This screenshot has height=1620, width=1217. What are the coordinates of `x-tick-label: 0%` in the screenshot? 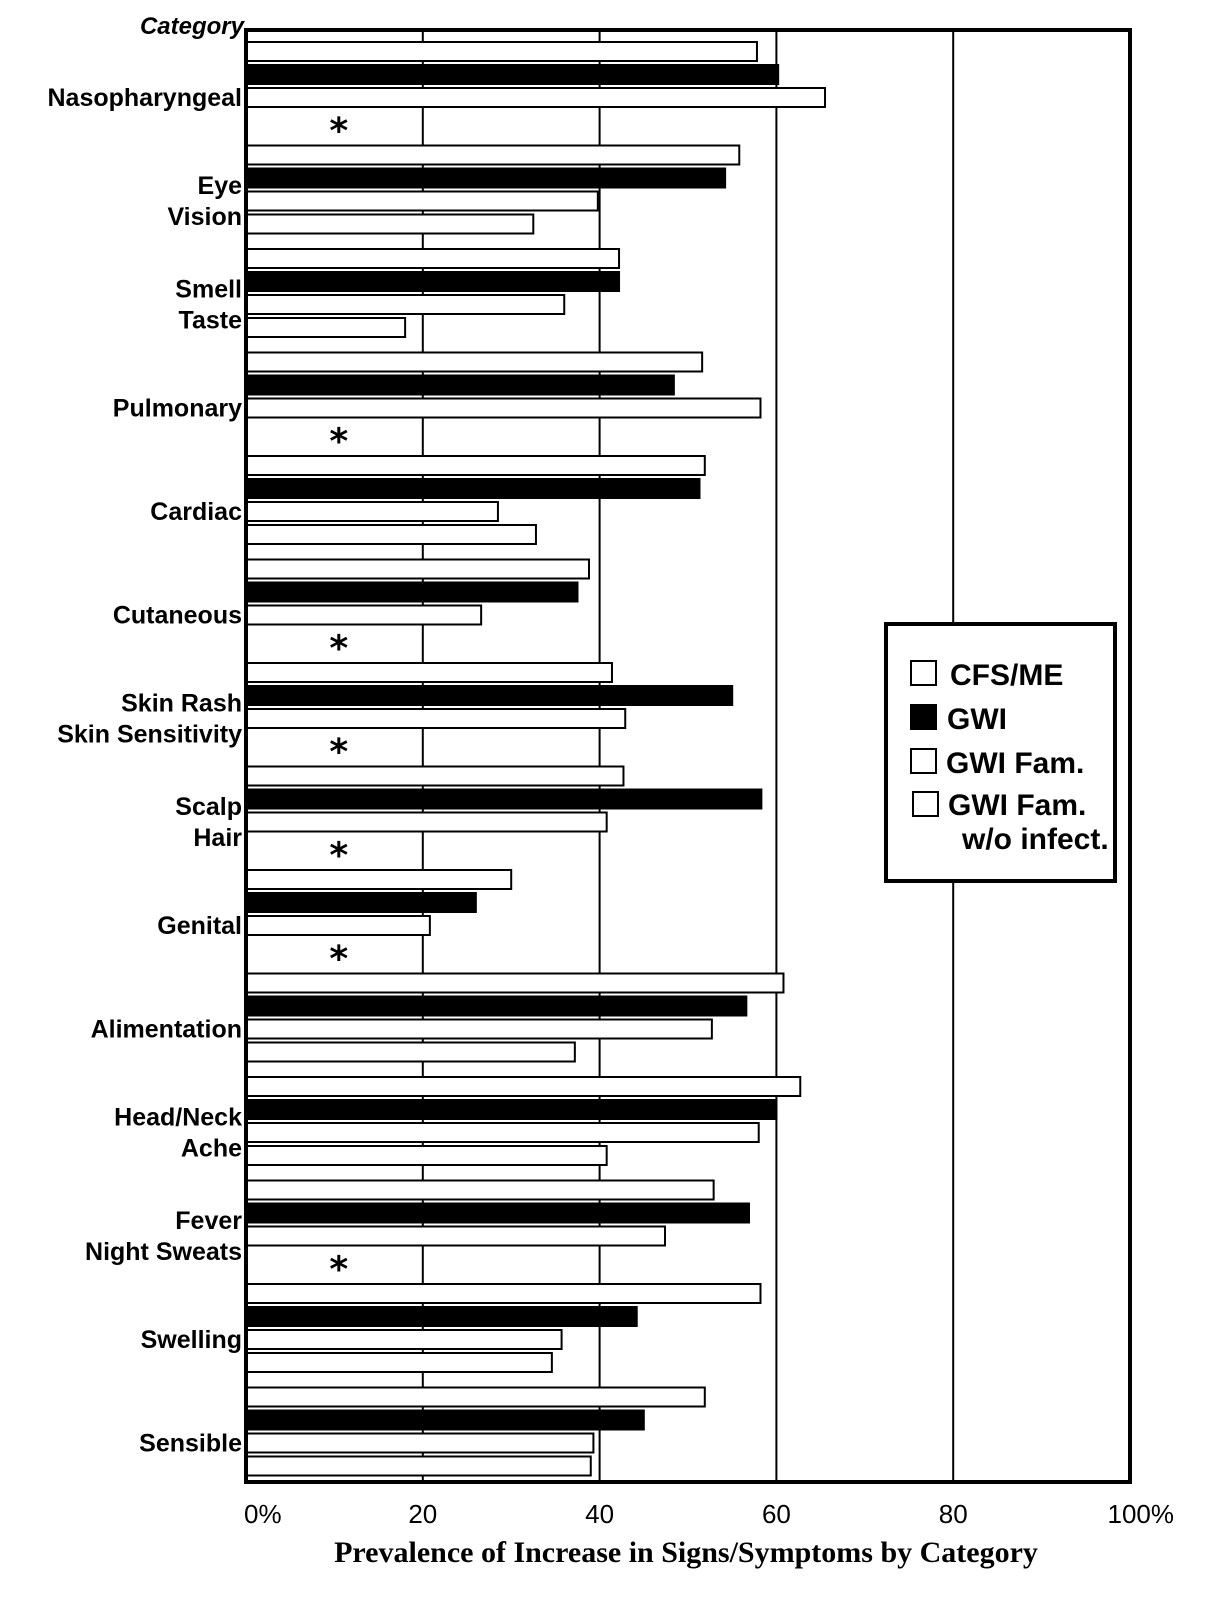 It's located at (263, 1514).